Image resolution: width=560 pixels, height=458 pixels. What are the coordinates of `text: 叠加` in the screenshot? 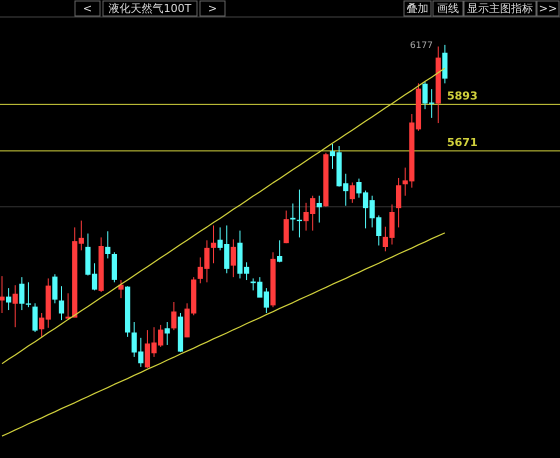 It's located at (417, 8).